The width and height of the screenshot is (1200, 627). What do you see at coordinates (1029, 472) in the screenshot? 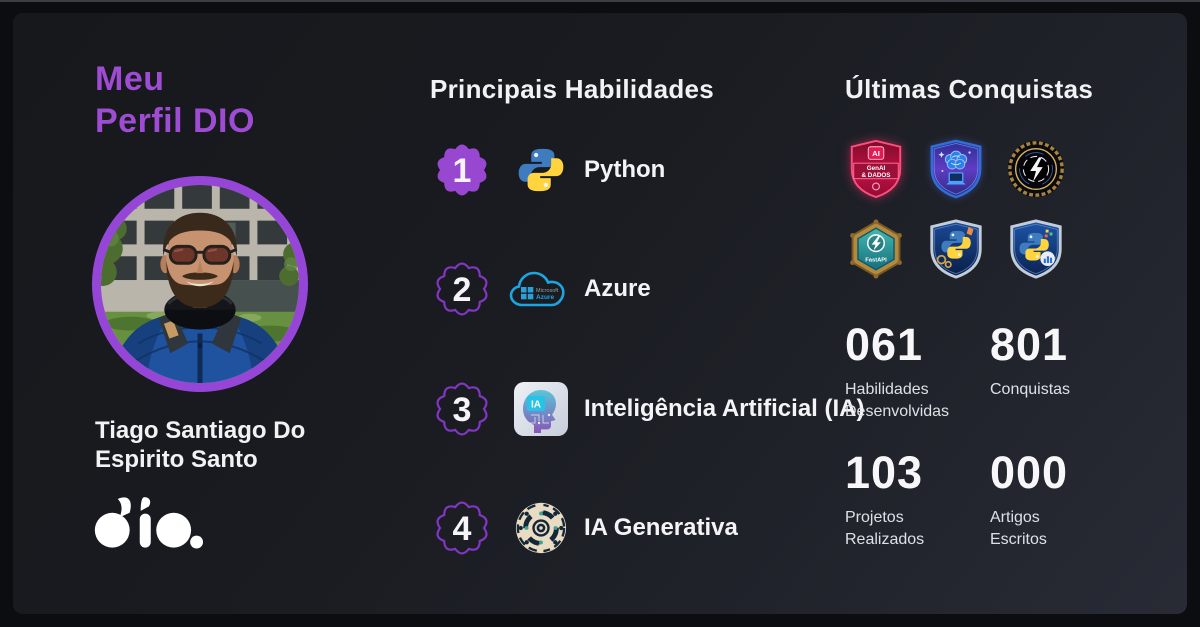
I see `stat-value: 000` at bounding box center [1029, 472].